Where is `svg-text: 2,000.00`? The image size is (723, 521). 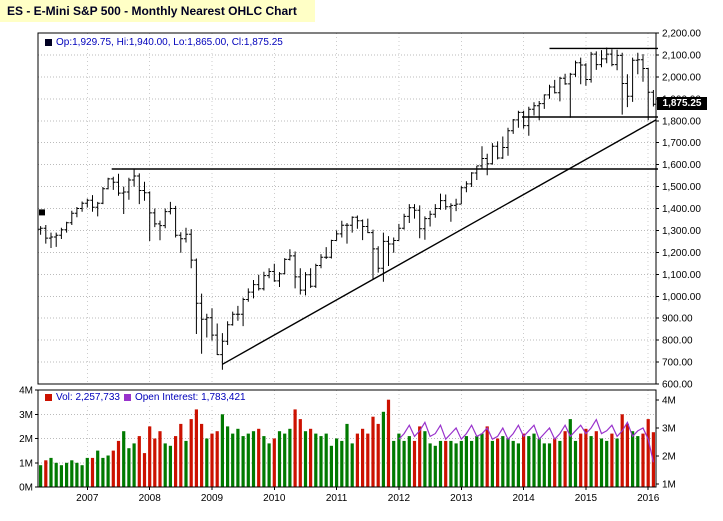 svg-text: 2,000.00 is located at coordinates (681, 77).